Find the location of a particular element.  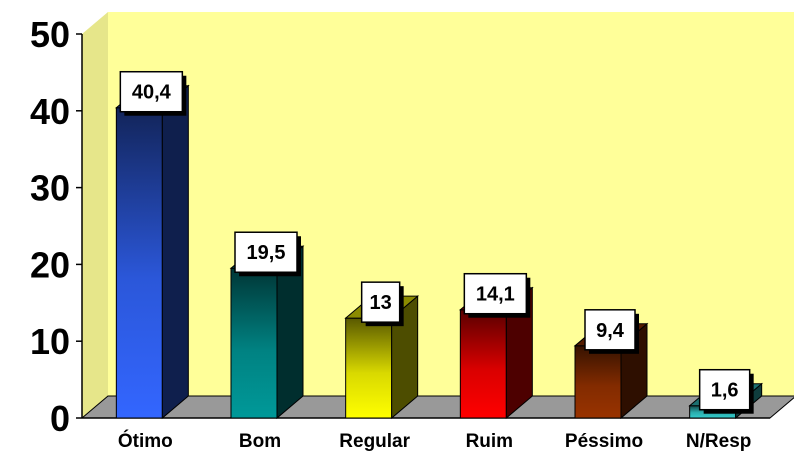

category-label: Ruim is located at coordinates (490, 441).